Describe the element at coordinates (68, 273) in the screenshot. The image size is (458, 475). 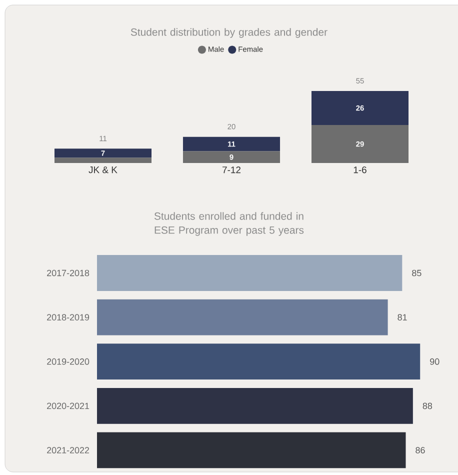
I see `y-tick-label: 2017-2018` at that location.